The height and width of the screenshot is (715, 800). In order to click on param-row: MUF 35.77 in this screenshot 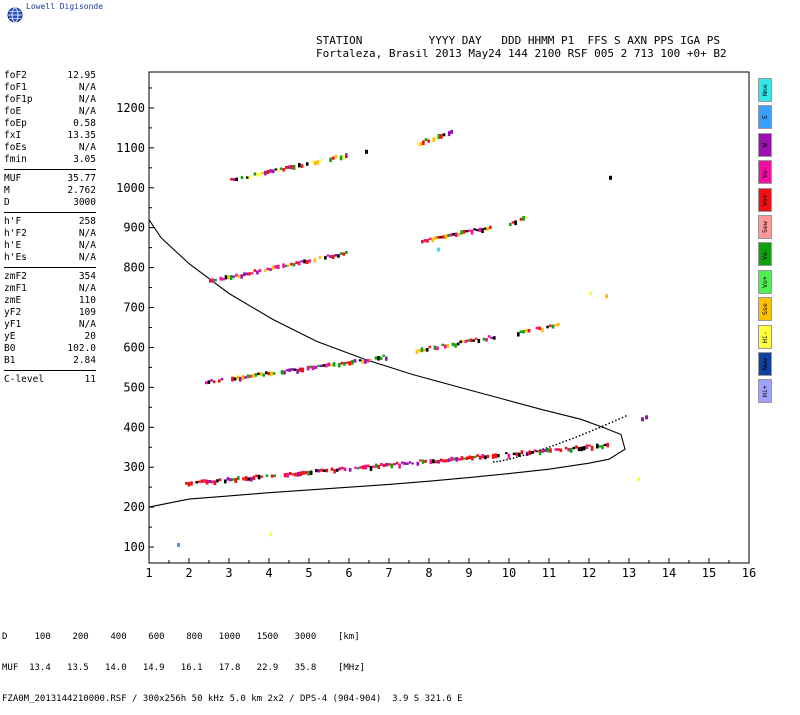, I will do `click(50, 179)`.